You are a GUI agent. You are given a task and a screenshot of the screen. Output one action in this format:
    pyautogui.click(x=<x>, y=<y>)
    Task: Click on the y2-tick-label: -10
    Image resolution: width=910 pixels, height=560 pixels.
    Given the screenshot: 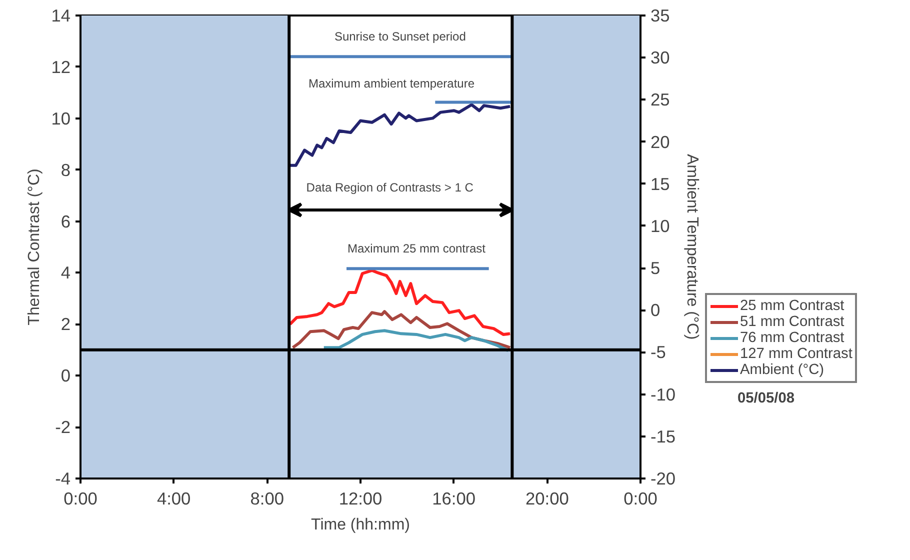 What is the action you would take?
    pyautogui.click(x=663, y=394)
    